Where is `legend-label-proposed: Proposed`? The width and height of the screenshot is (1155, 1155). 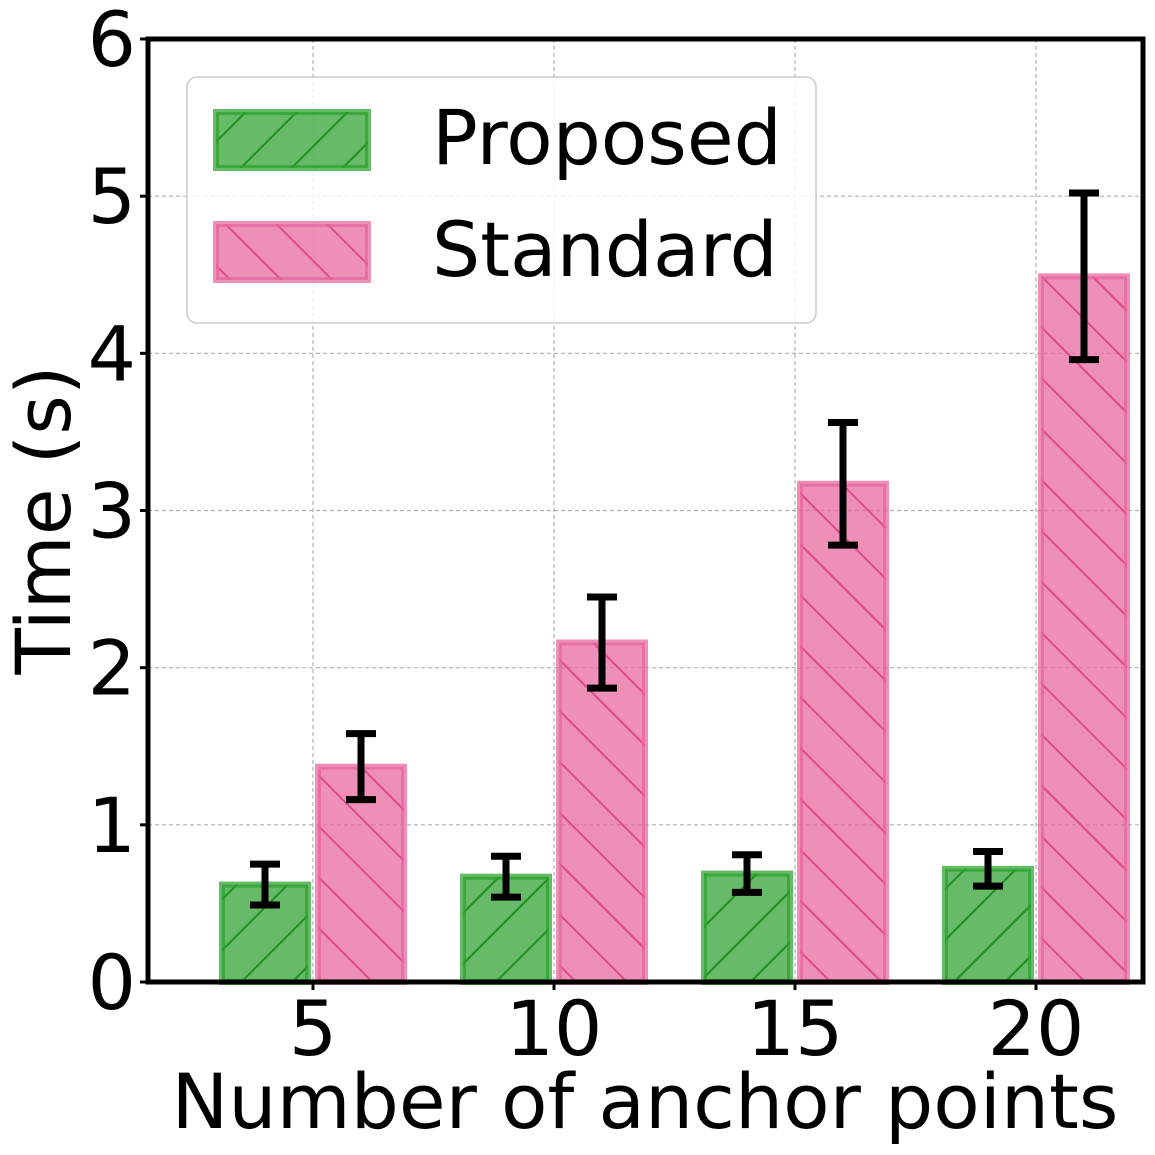
legend-label-proposed: Proposed is located at coordinates (607, 137).